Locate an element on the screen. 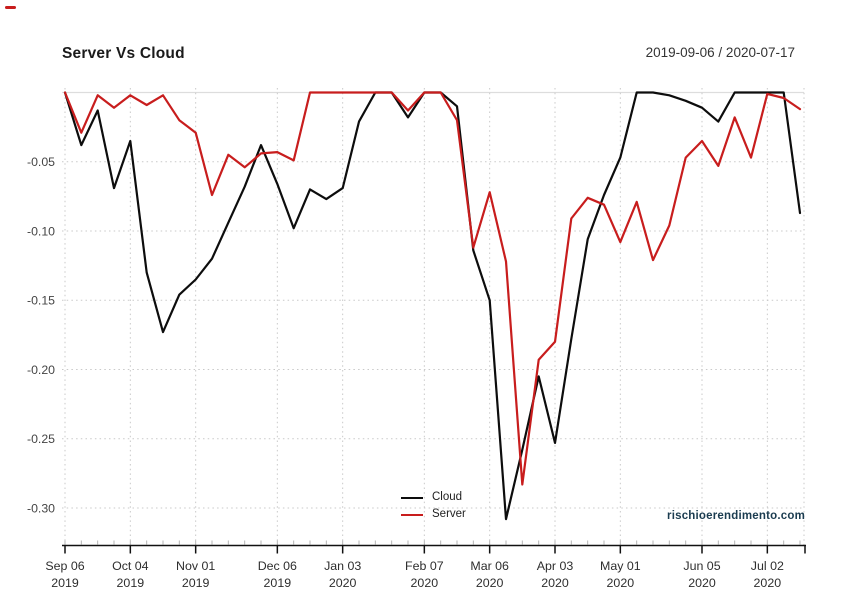  y-tick-label: -0.30 is located at coordinates (41, 508).